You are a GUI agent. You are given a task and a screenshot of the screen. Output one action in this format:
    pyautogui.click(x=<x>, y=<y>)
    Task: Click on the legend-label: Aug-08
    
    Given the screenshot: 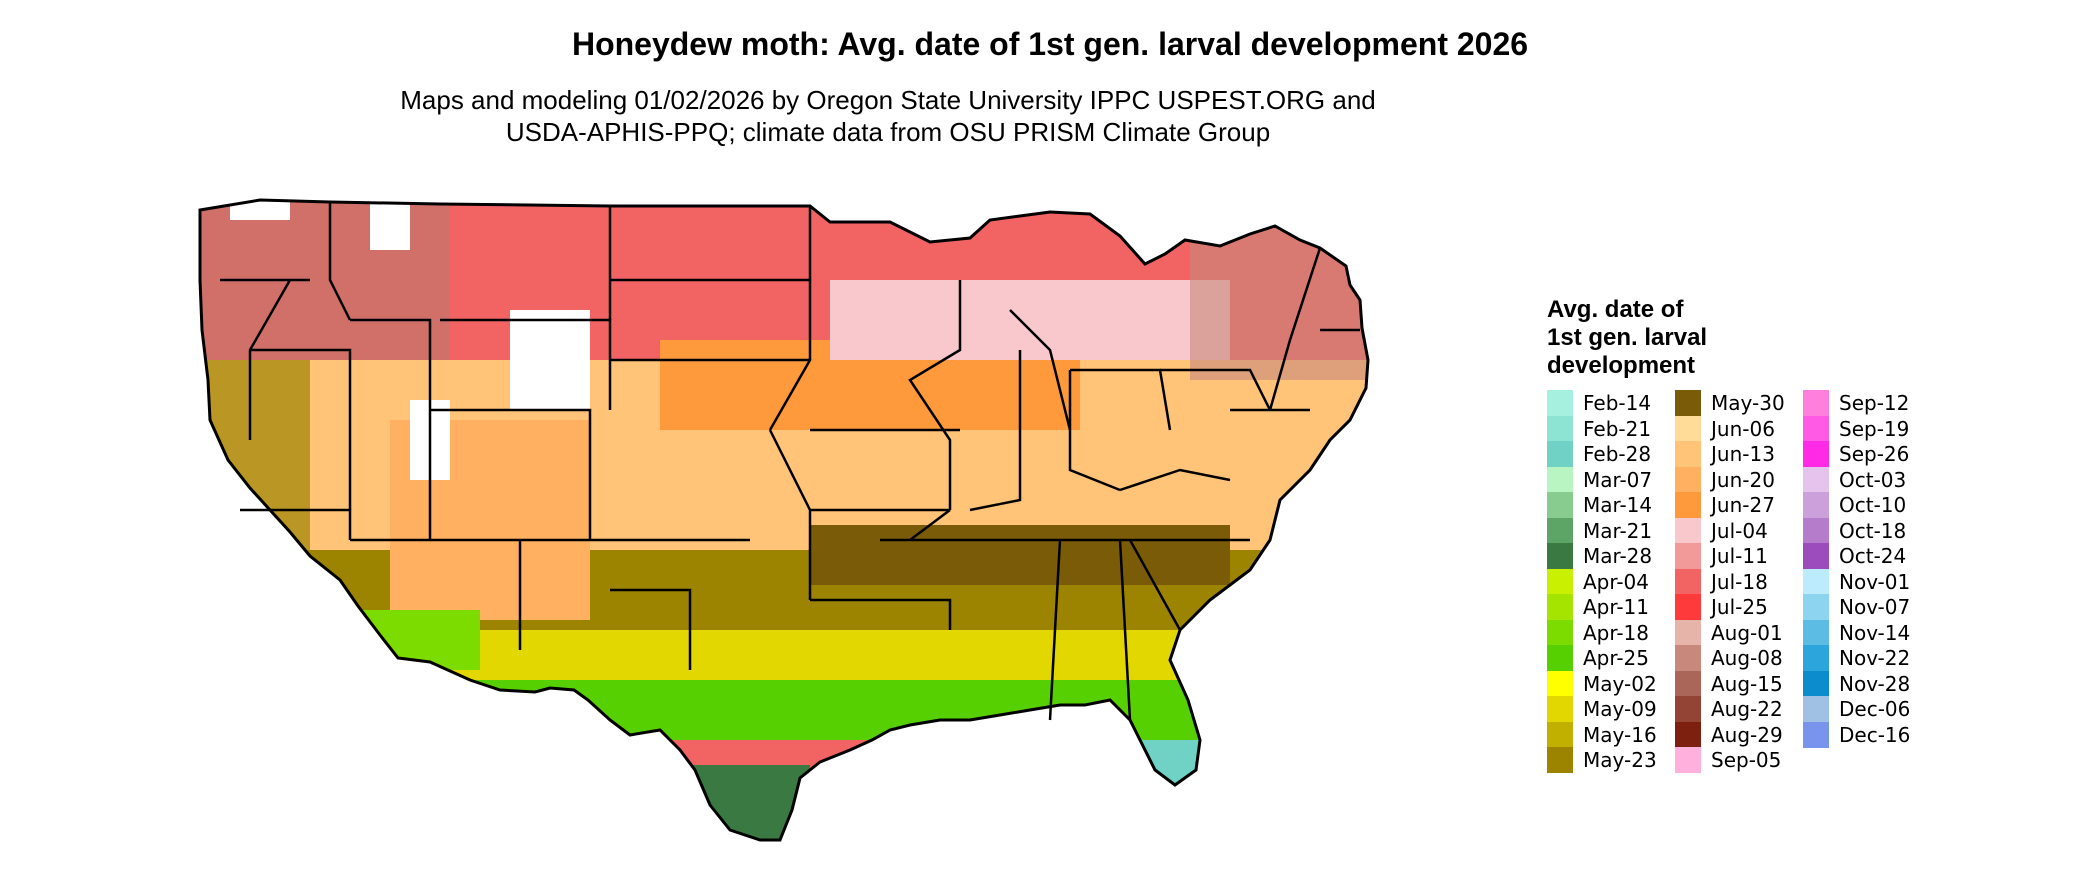 What is the action you would take?
    pyautogui.click(x=1747, y=658)
    